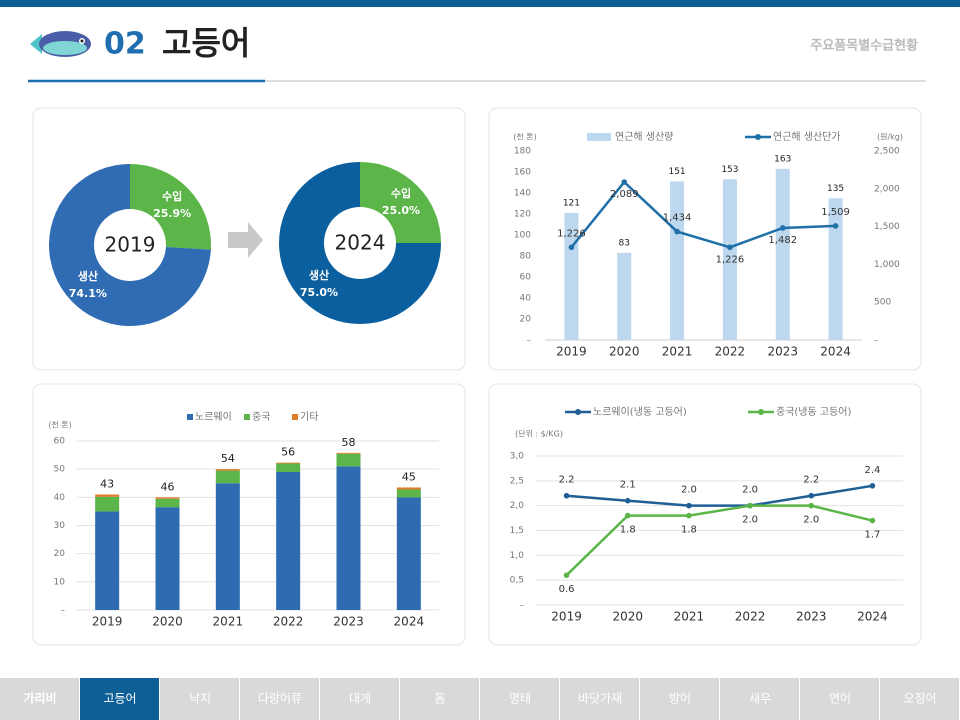  I want to click on total-label: 58, so click(349, 442).